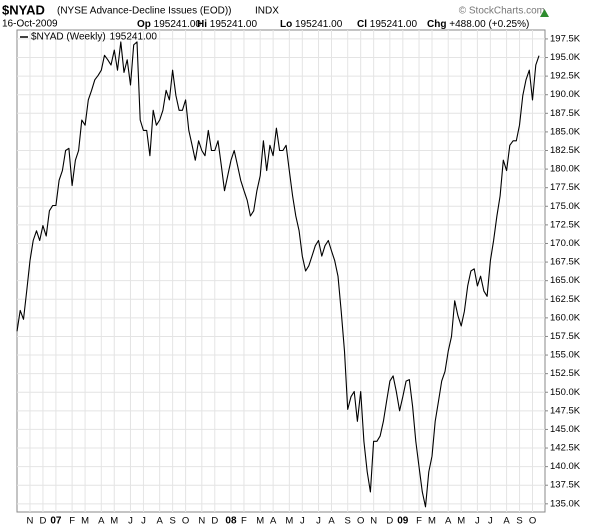  What do you see at coordinates (565, 57) in the screenshot?
I see `y-tick-label: 195.0K` at bounding box center [565, 57].